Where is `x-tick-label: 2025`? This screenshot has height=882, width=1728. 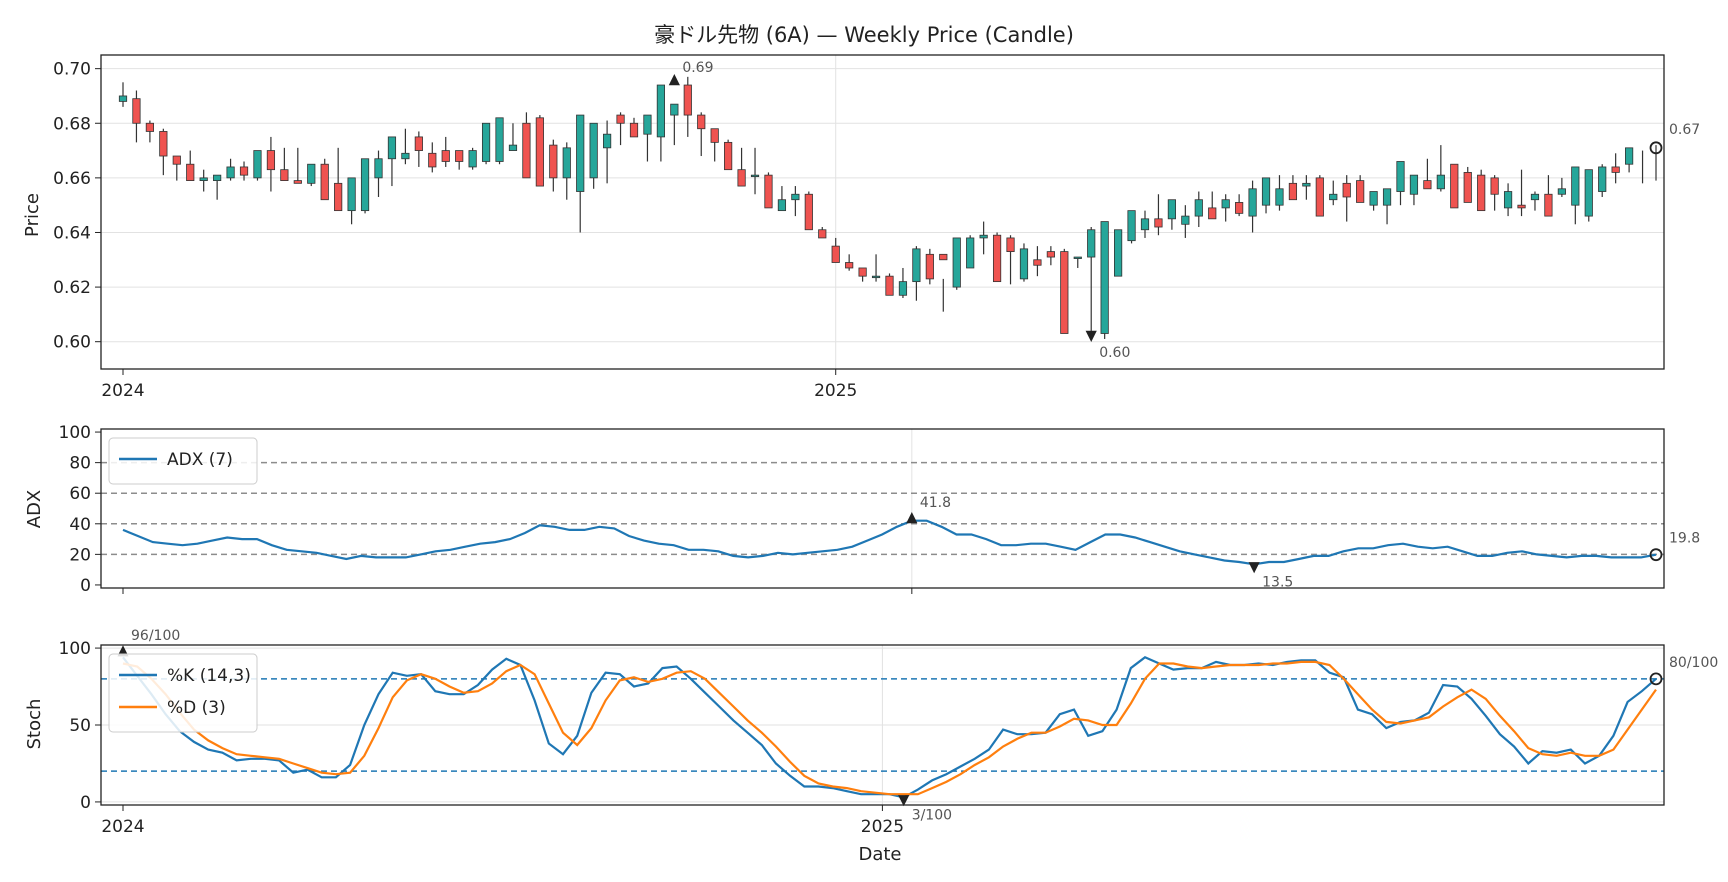
x-tick-label: 2025 is located at coordinates (882, 827).